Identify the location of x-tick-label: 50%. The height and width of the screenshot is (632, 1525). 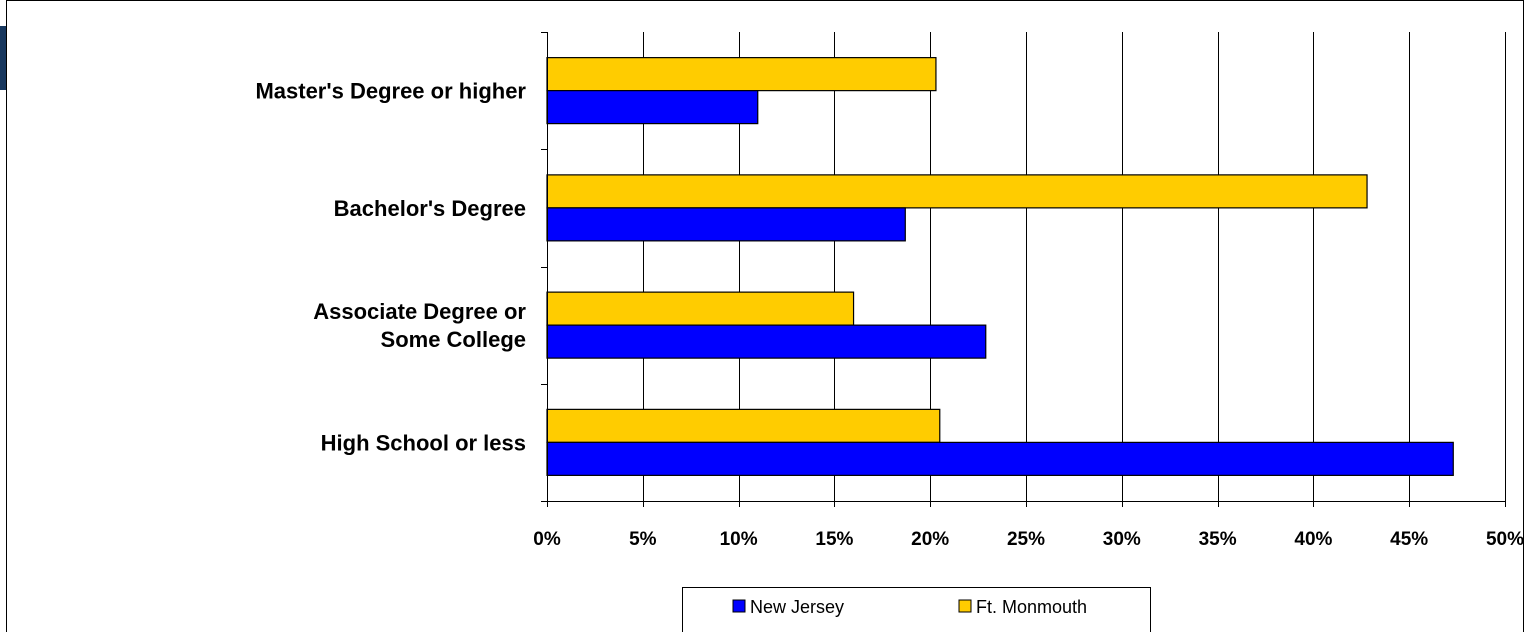
(1505, 539).